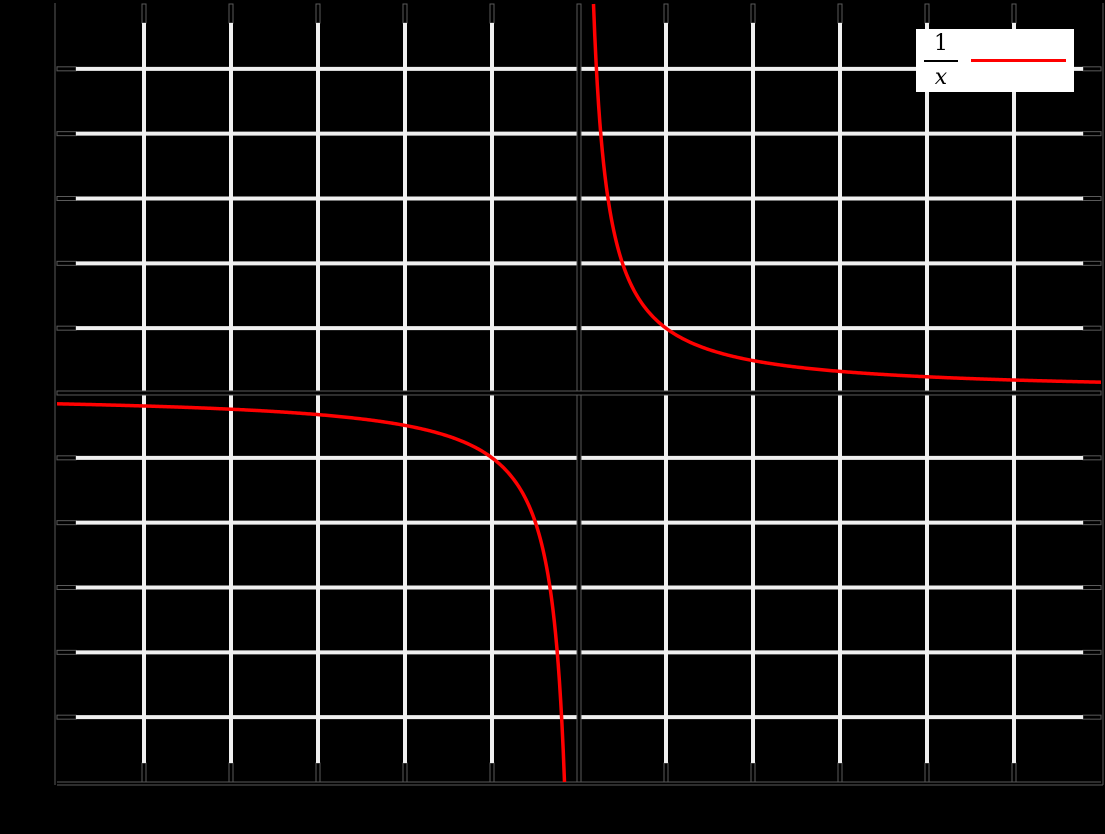 The height and width of the screenshot is (834, 1105). Describe the element at coordinates (1018, 60) in the screenshot. I see `legend-line-swatch` at that location.